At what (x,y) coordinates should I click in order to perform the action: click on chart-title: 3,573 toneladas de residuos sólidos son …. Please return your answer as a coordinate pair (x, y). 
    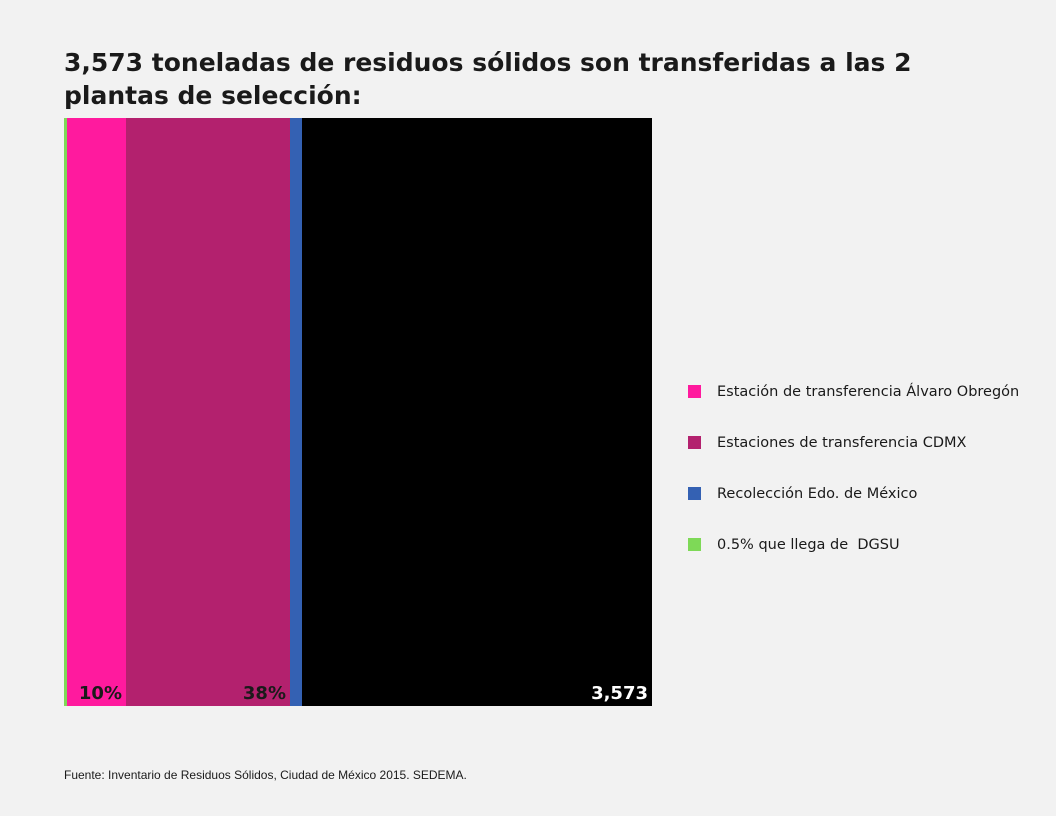
    Looking at the image, I should click on (488, 79).